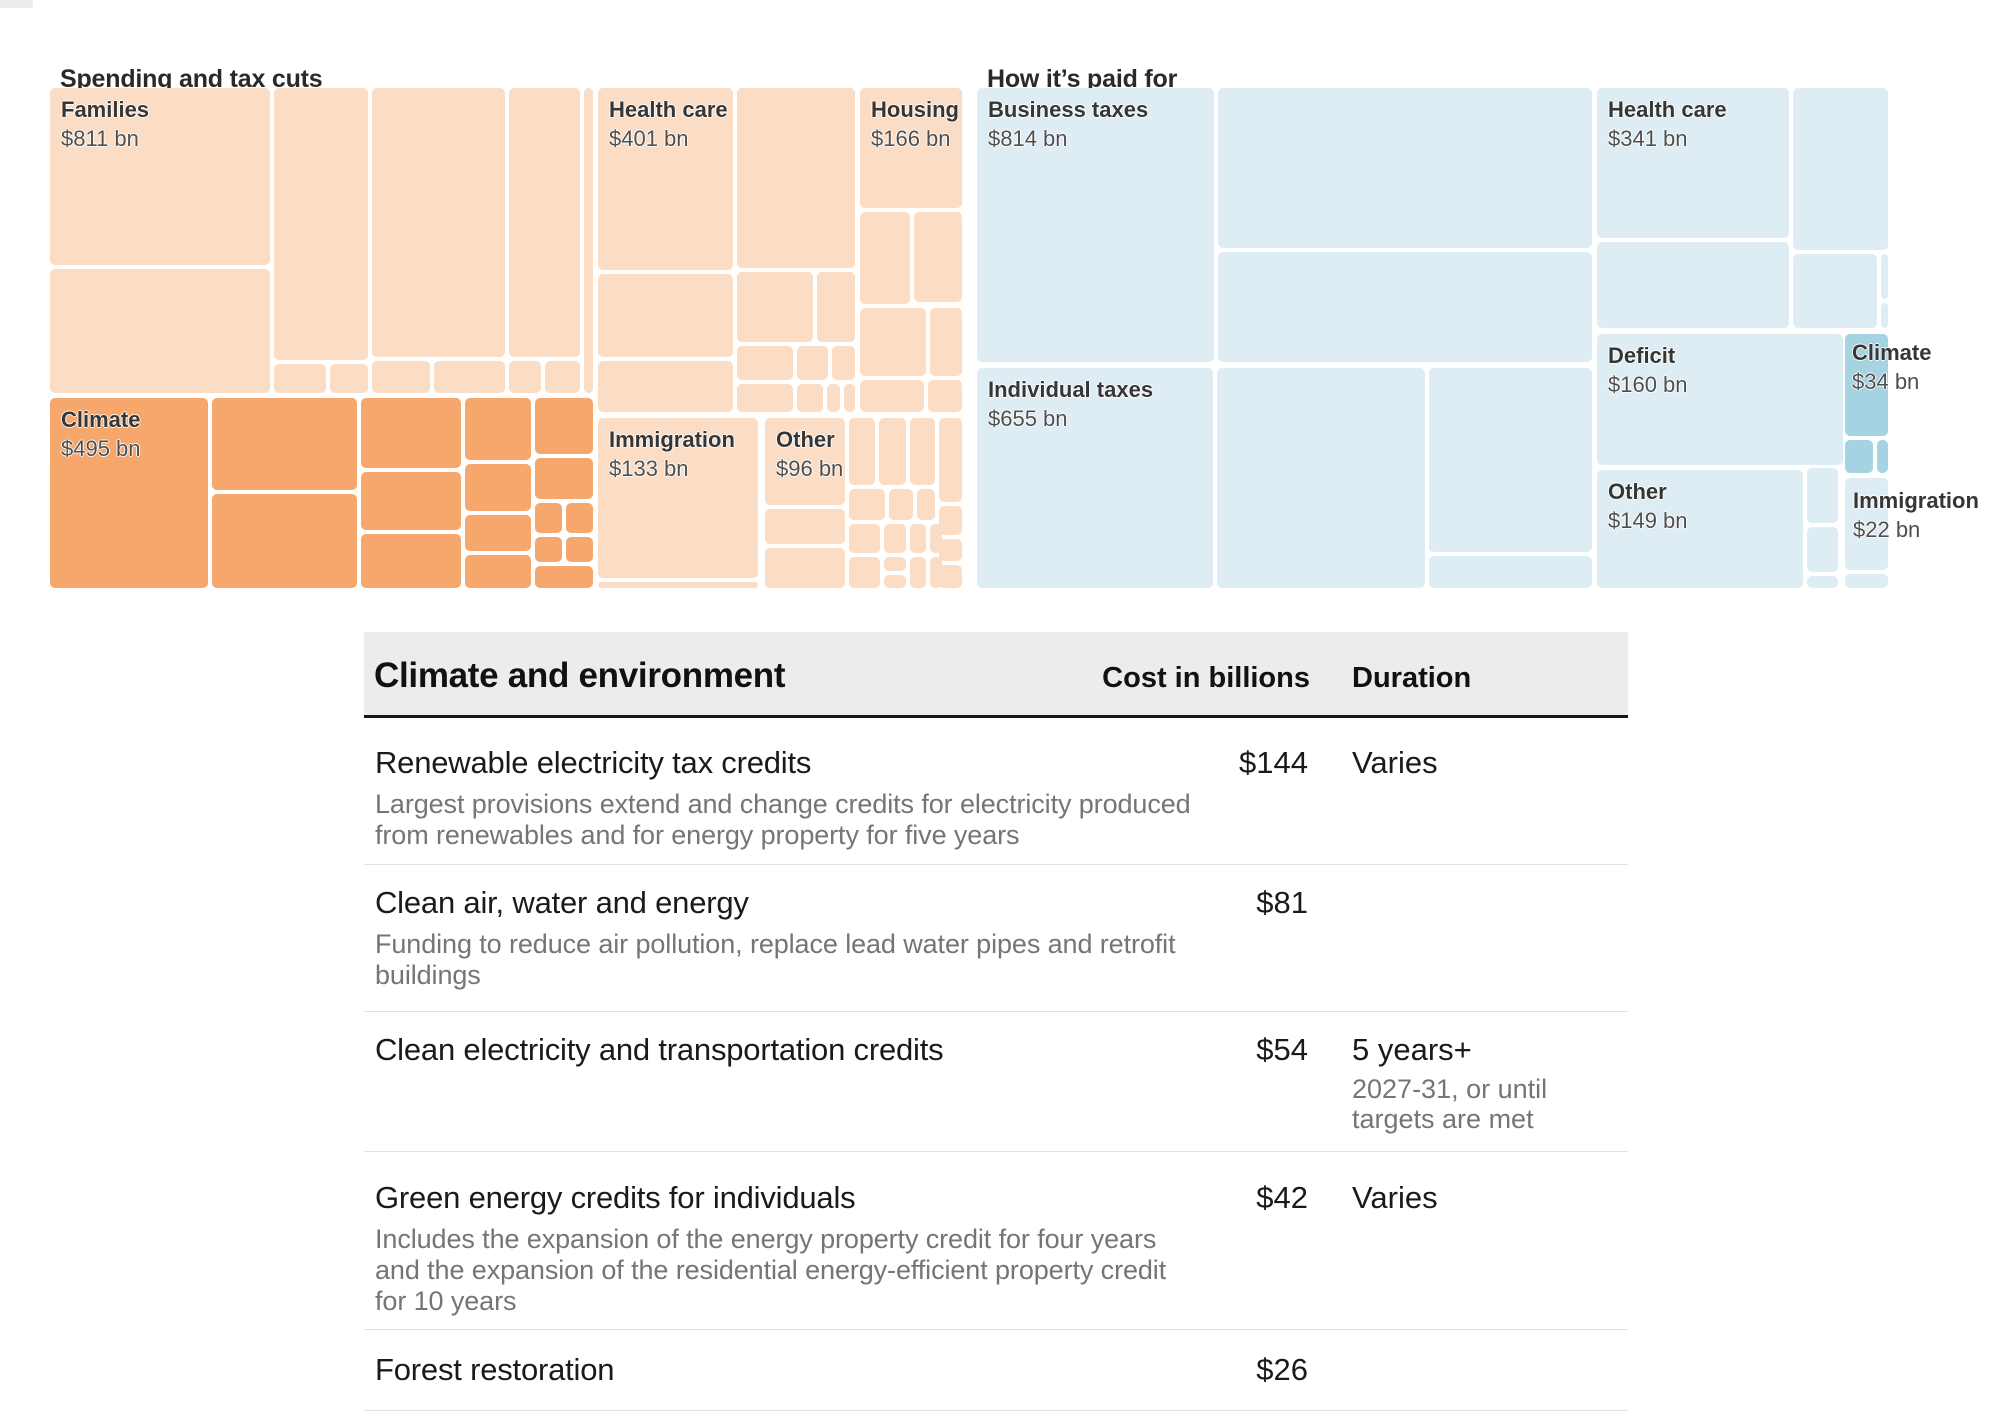 This screenshot has width=2000, height=1415. Describe the element at coordinates (1068, 109) in the screenshot. I see `tile-business-taxes-name: Business taxes` at that location.